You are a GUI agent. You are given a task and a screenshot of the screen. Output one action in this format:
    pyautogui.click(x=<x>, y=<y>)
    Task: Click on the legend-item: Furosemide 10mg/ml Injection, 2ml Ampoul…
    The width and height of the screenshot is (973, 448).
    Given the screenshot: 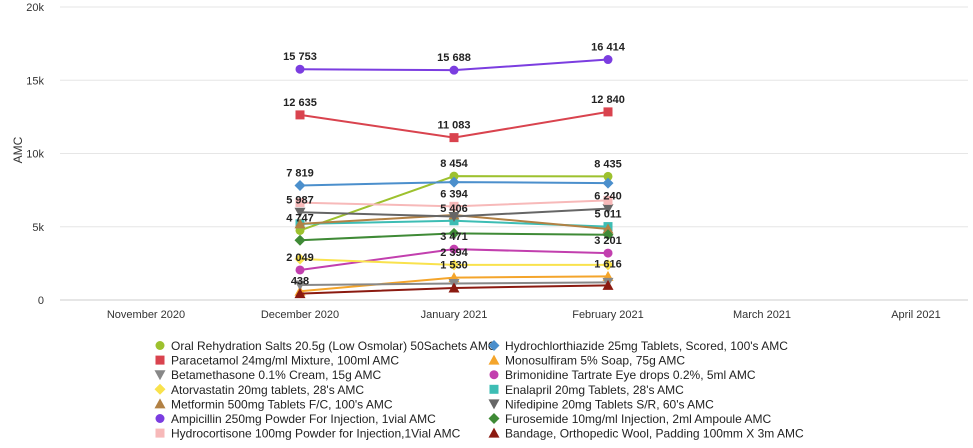 What is the action you would take?
    pyautogui.click(x=630, y=419)
    